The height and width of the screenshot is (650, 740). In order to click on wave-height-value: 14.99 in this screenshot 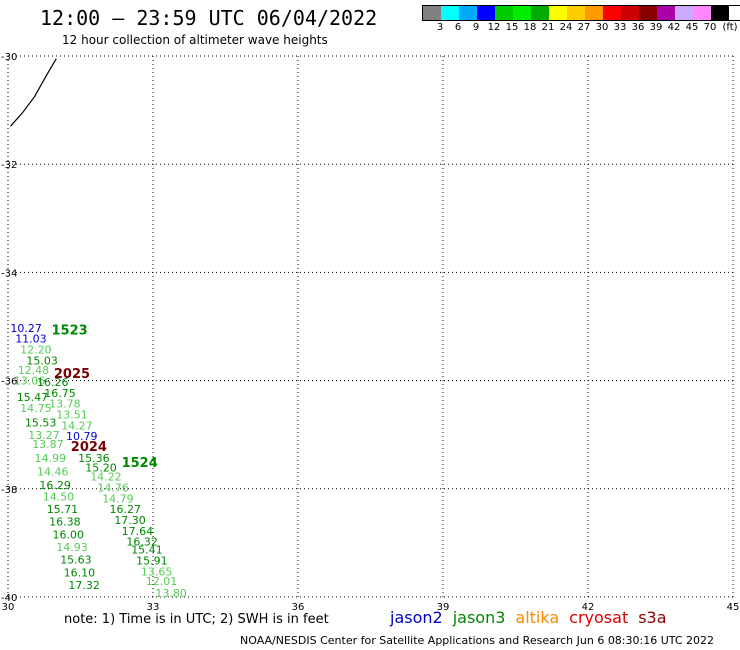, I will do `click(51, 458)`.